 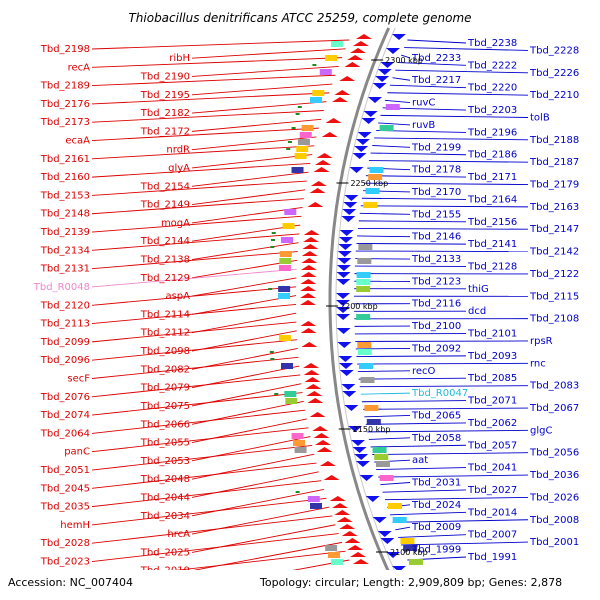 What do you see at coordinates (436, 237) in the screenshot?
I see `gene-label-right: Tbd_2146` at bounding box center [436, 237].